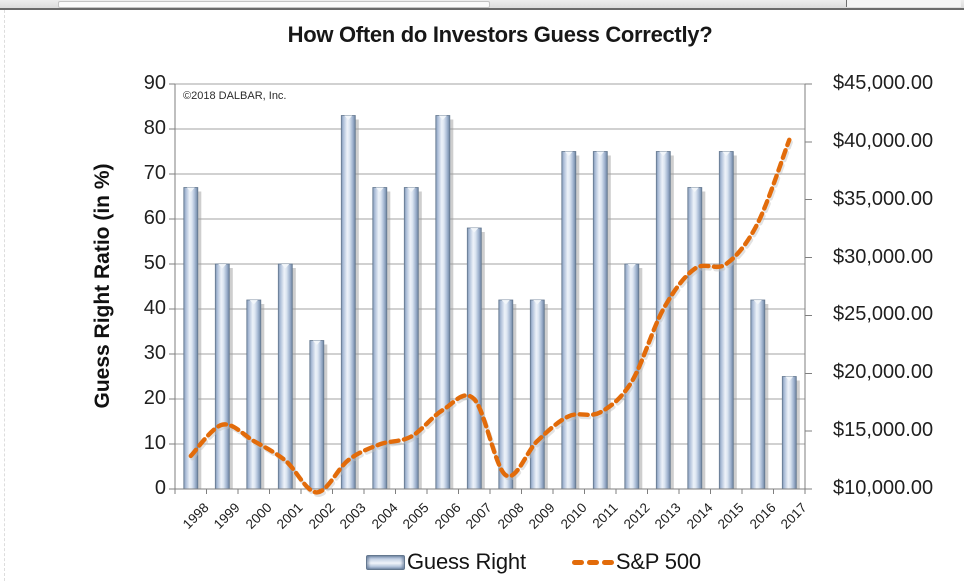 The height and width of the screenshot is (581, 964). Describe the element at coordinates (883, 256) in the screenshot. I see `right-axis-tick-label: $30,000.00` at that location.